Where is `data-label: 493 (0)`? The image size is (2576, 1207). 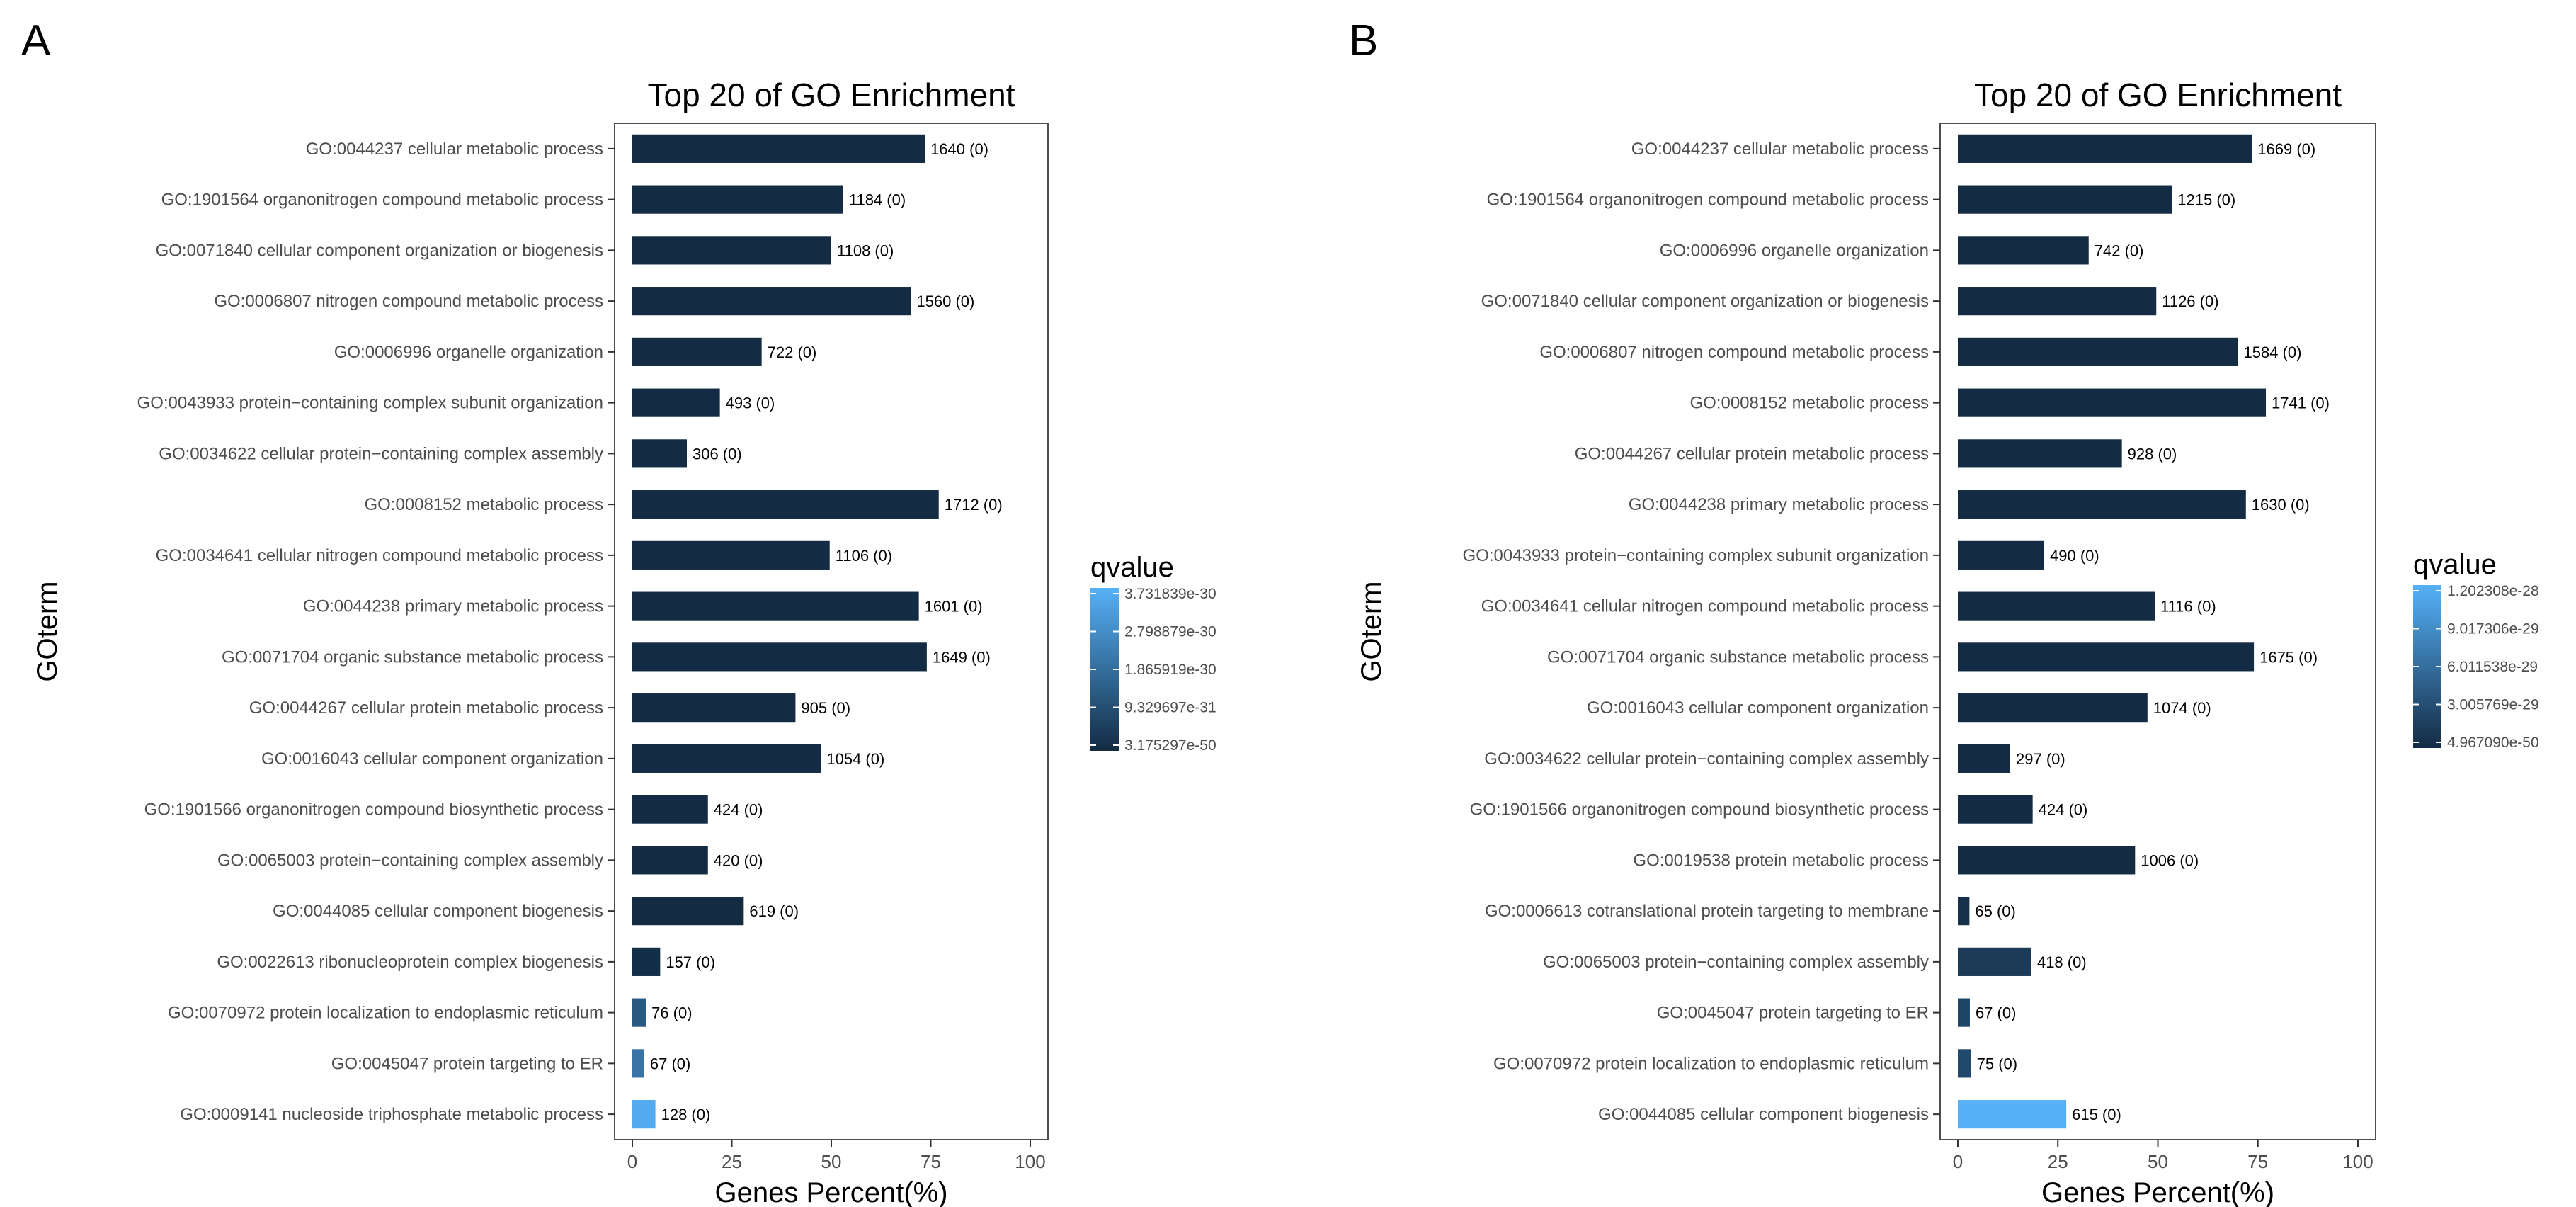
data-label: 493 (0) is located at coordinates (750, 404).